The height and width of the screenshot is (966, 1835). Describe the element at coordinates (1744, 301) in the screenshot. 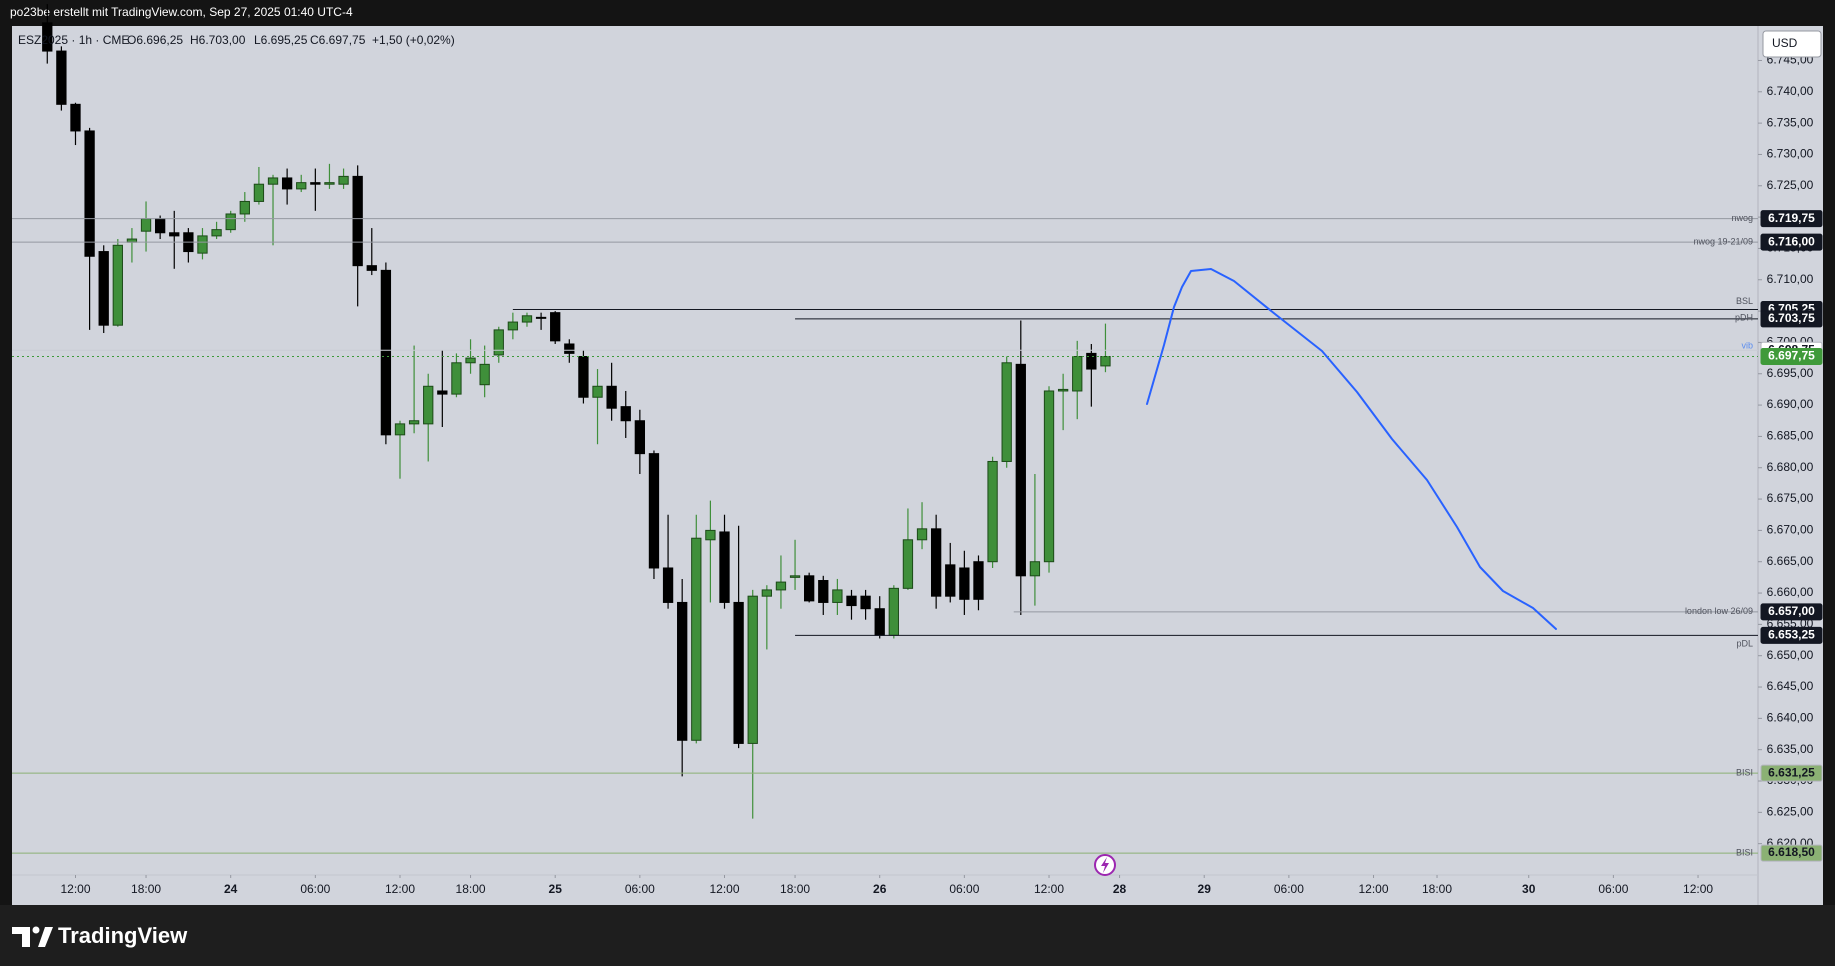

I see `level-name: BSL` at that location.